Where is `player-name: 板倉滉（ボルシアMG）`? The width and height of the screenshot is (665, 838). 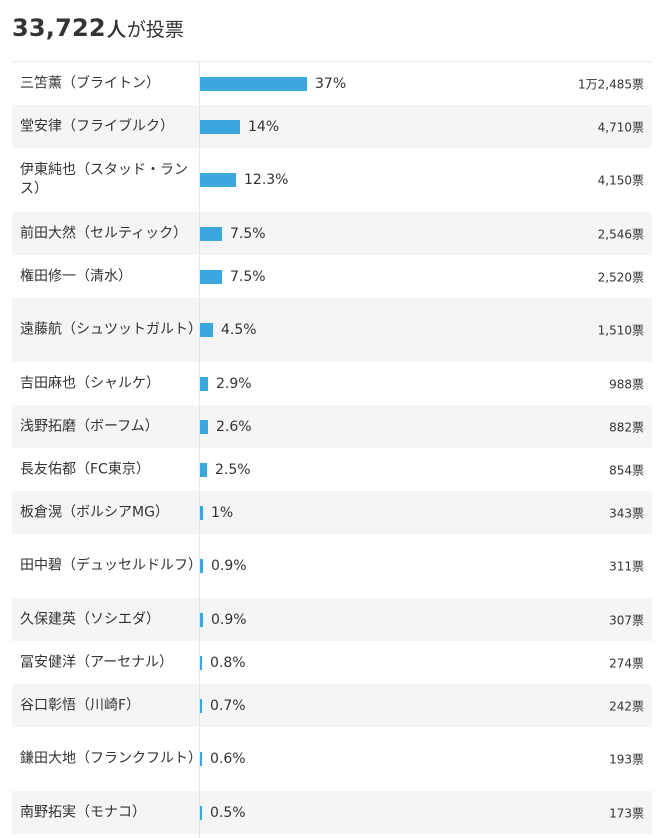 player-name: 板倉滉（ボルシアMG） is located at coordinates (94, 512).